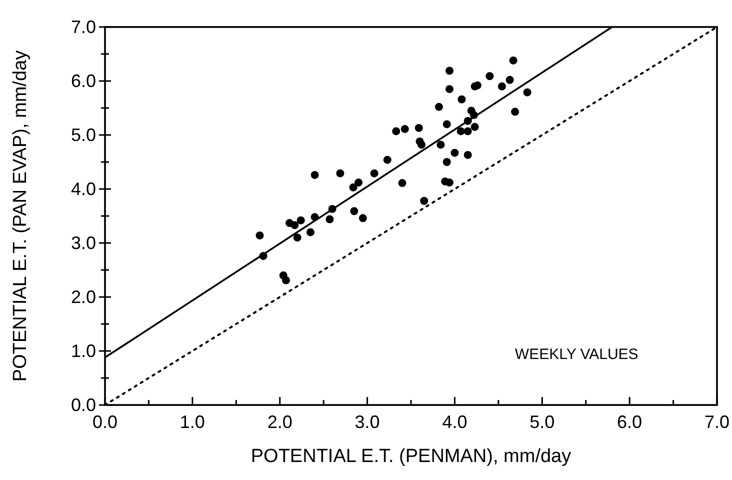  Describe the element at coordinates (83, 27) in the screenshot. I see `y-tick-label: 7.0` at that location.